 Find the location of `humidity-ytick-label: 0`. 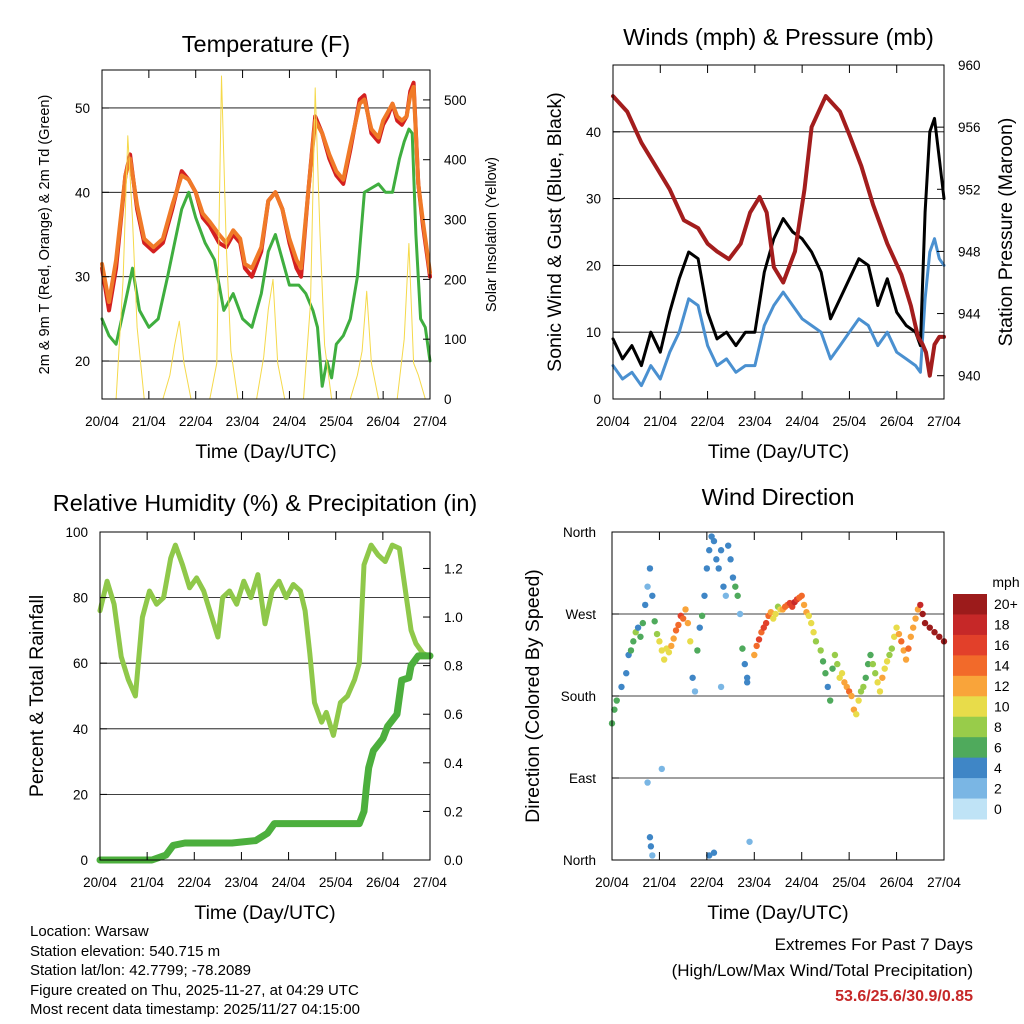

humidity-ytick-label: 0 is located at coordinates (84, 860).